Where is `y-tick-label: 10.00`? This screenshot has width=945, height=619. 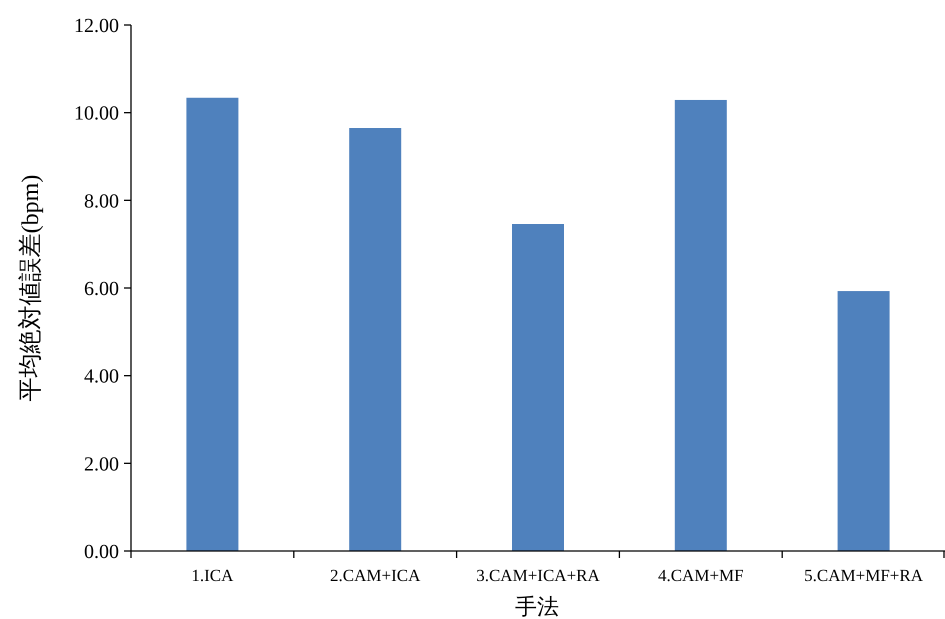 y-tick-label: 10.00 is located at coordinates (96, 113).